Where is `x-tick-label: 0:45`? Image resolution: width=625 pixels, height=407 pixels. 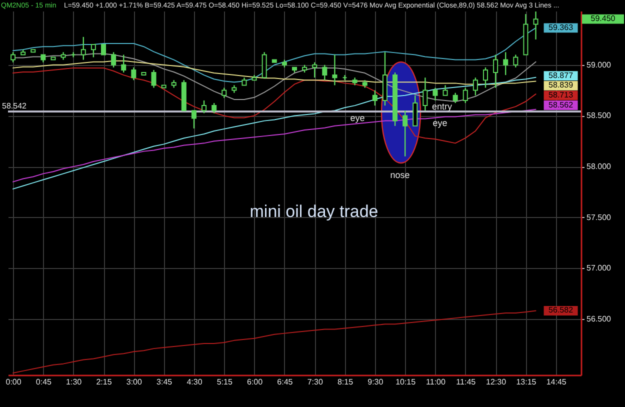
x-tick-label: 0:45 is located at coordinates (44, 382).